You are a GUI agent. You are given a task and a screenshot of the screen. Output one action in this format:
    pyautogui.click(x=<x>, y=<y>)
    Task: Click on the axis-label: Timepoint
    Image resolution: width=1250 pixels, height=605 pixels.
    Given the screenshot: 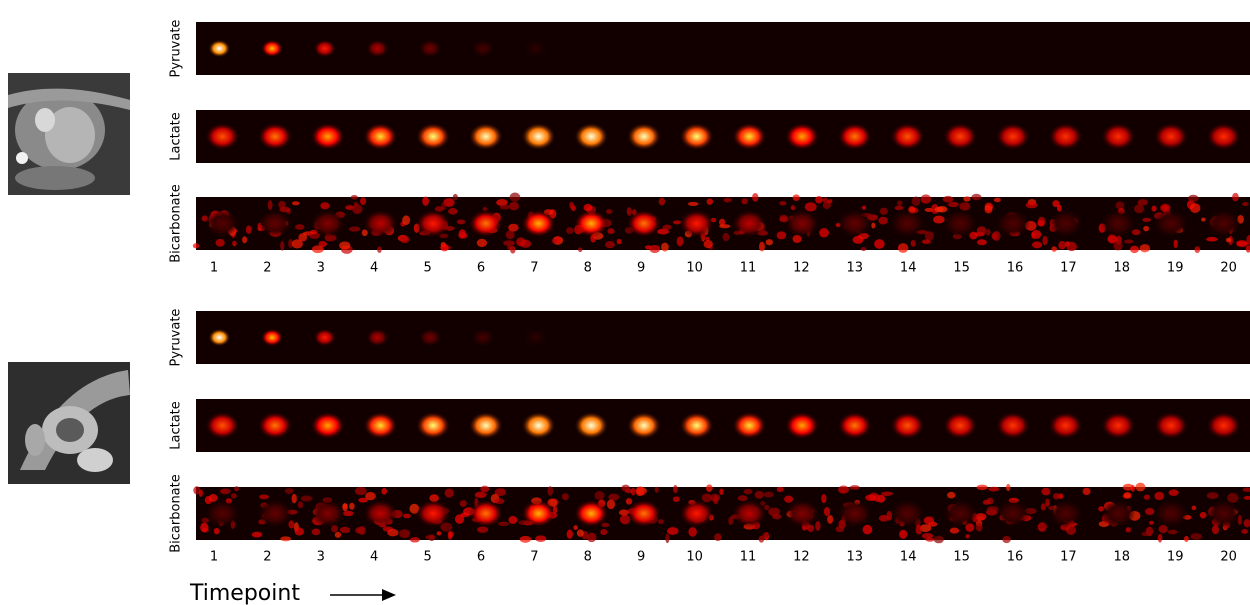 What is the action you would take?
    pyautogui.click(x=244, y=593)
    